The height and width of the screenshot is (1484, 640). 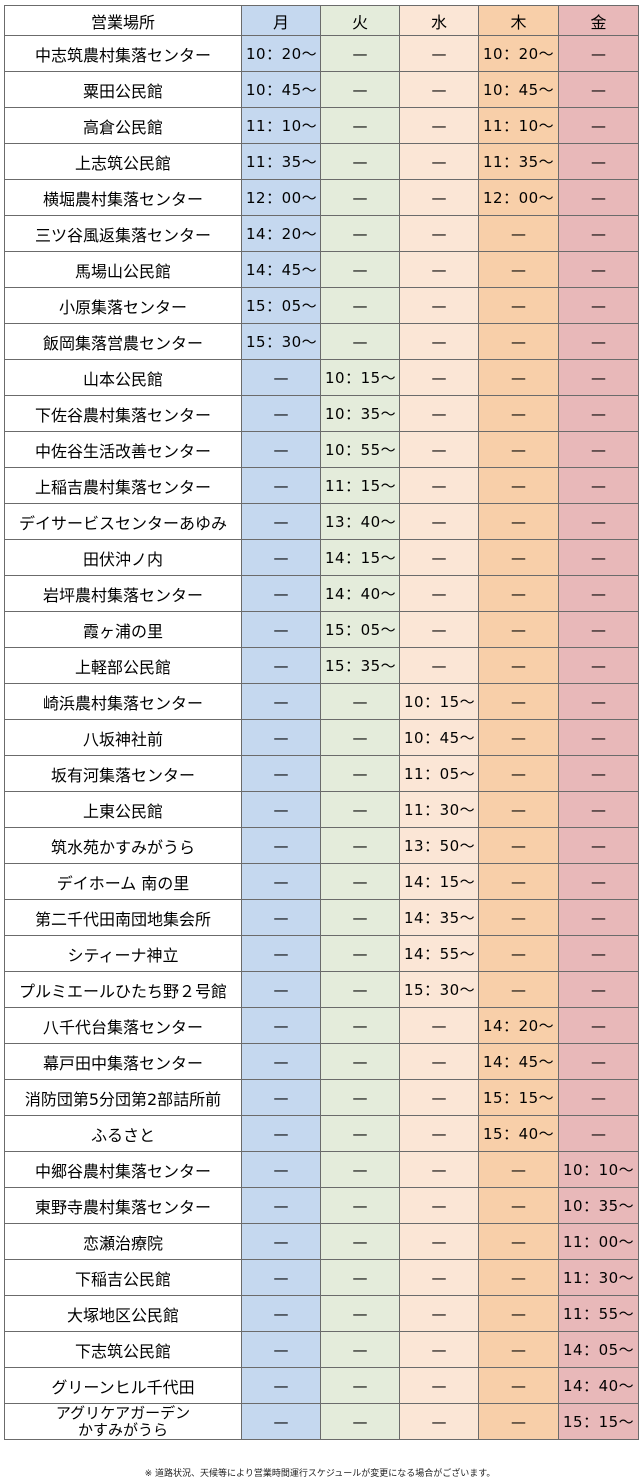 What do you see at coordinates (321, 665) in the screenshot?
I see `table-row: 上軽部公民館 —15：35～ — — —` at bounding box center [321, 665].